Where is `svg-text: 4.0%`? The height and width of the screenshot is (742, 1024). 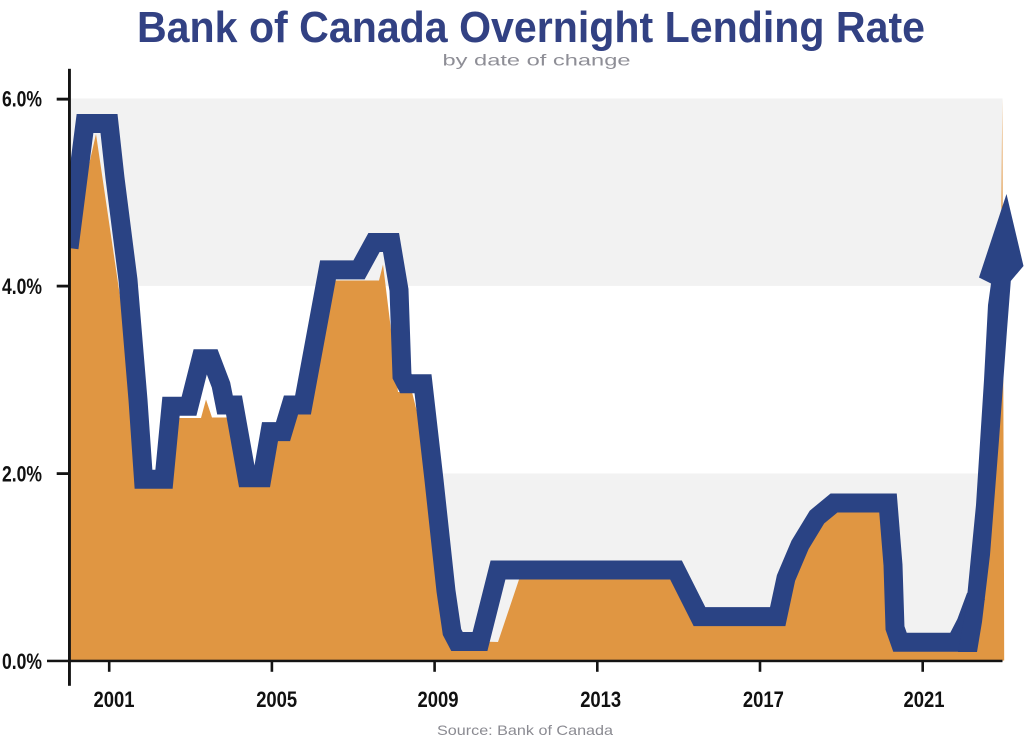 svg-text: 4.0% is located at coordinates (22, 286).